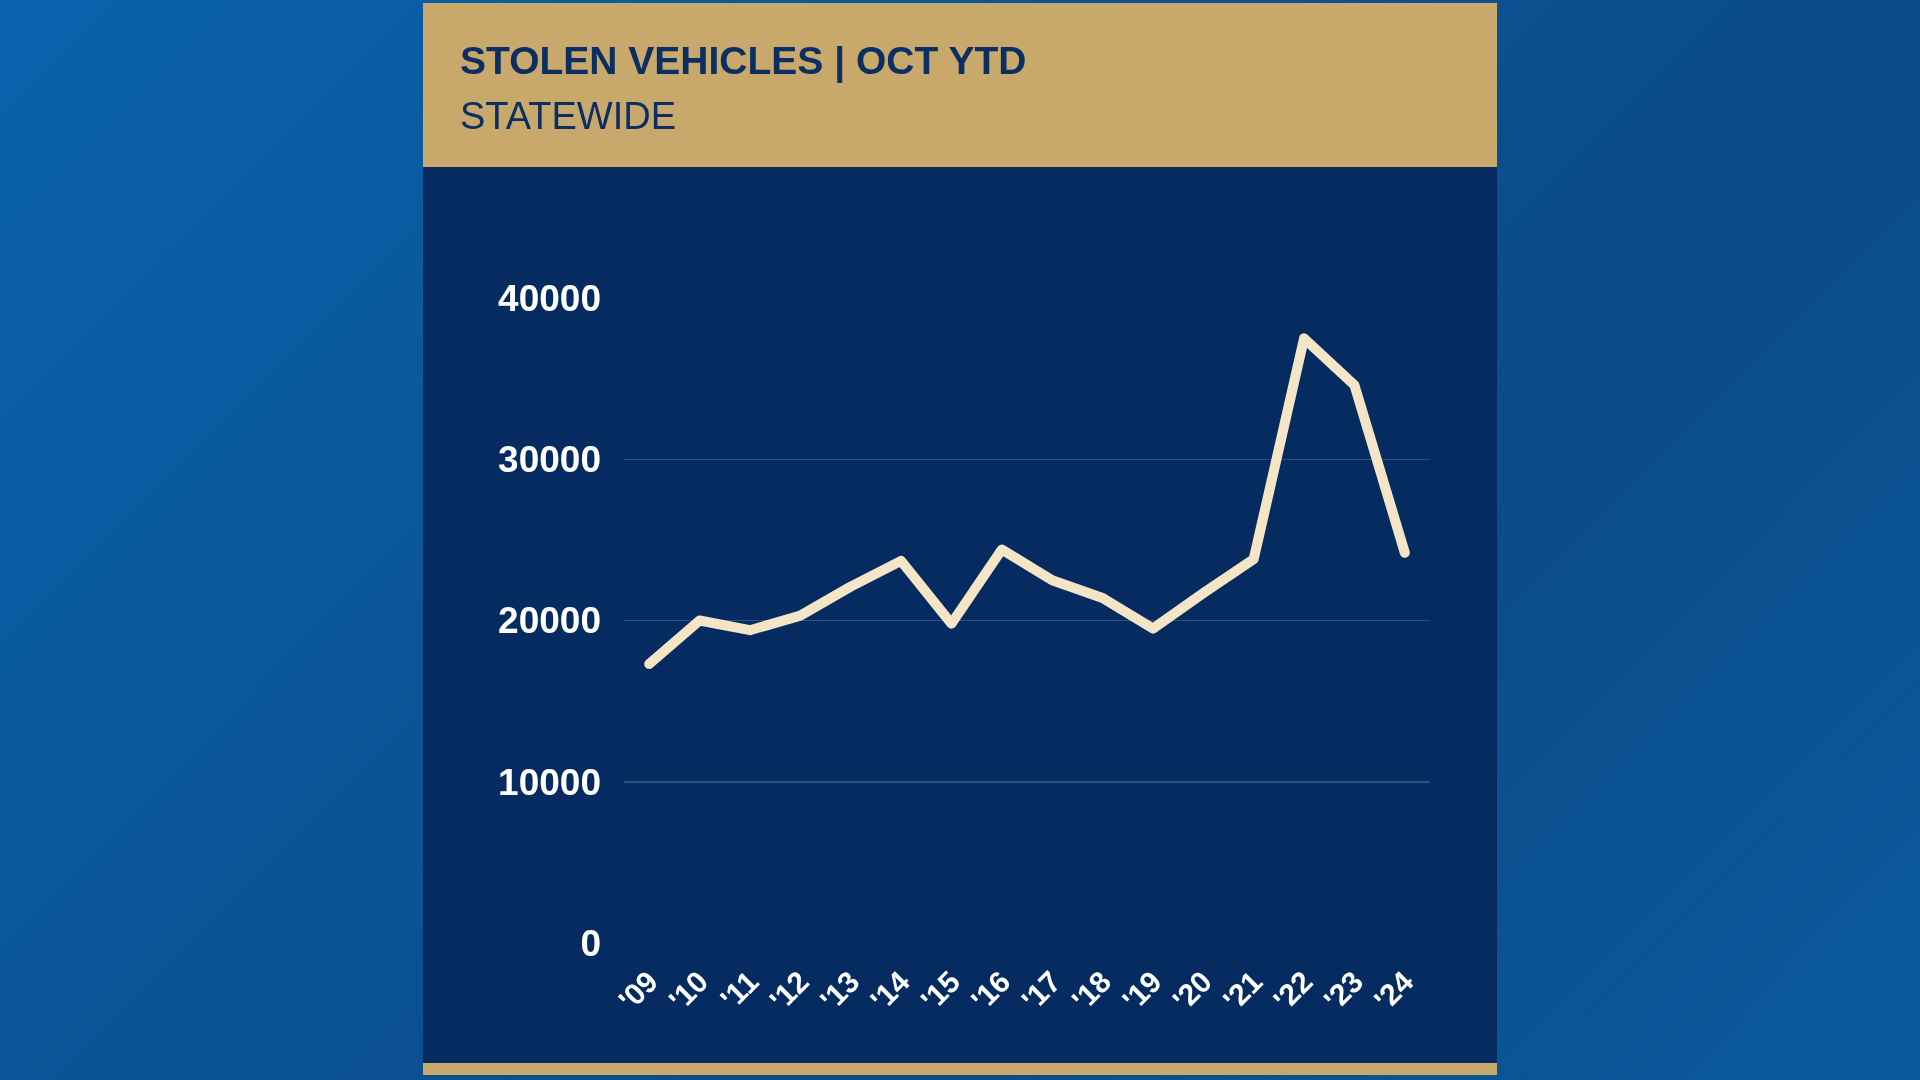 This screenshot has width=1920, height=1080. Describe the element at coordinates (940, 990) in the screenshot. I see `x-tick-label: '15` at that location.